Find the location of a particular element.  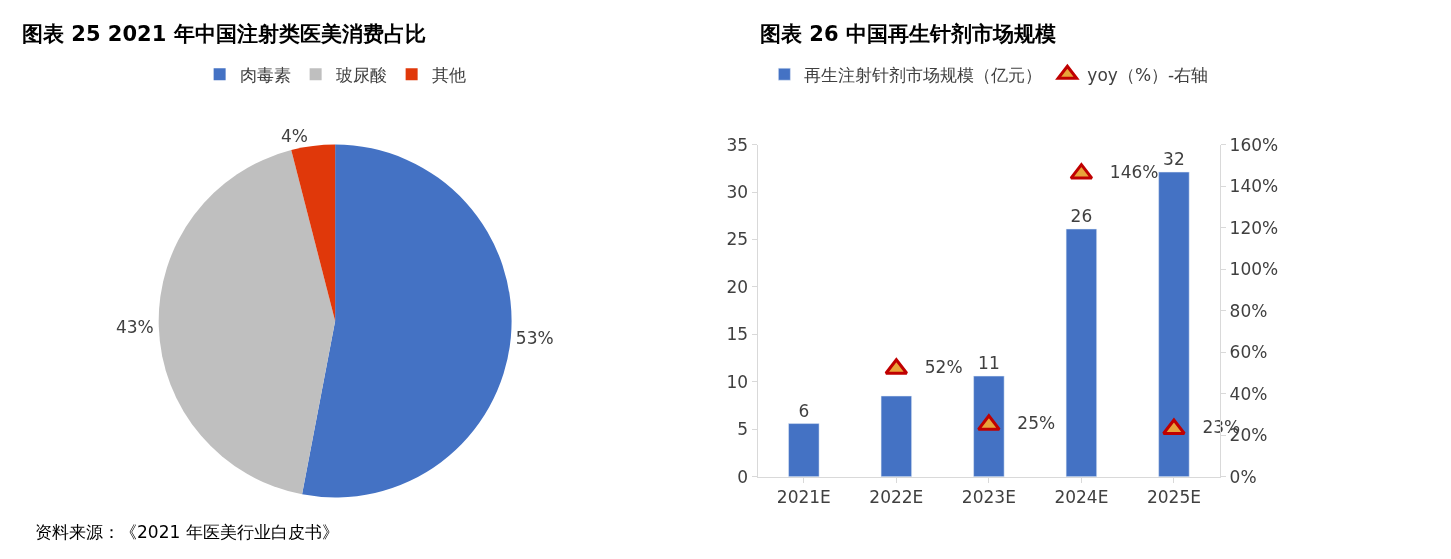

data-label: 52% is located at coordinates (935, 367).